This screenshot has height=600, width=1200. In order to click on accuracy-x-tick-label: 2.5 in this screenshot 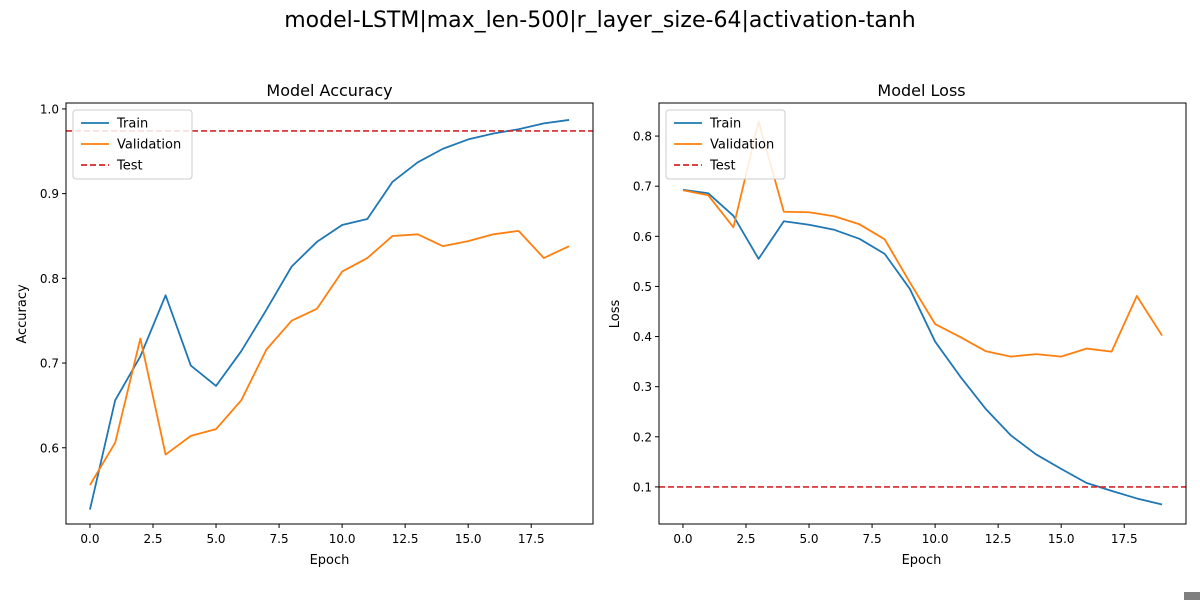, I will do `click(152, 539)`.